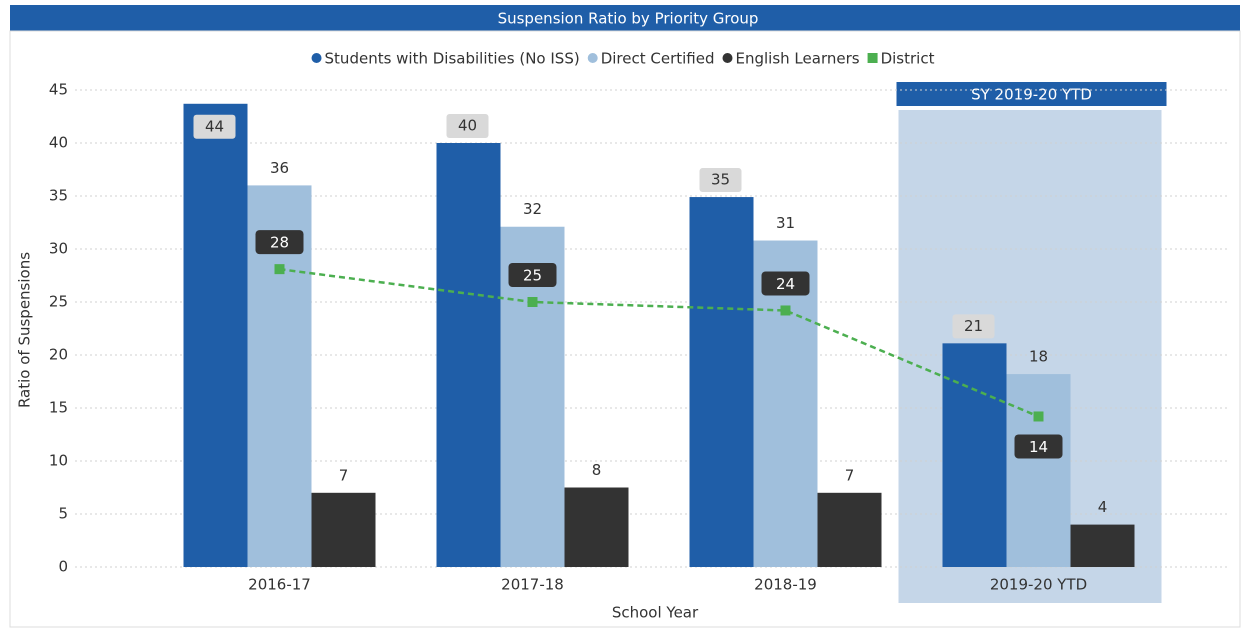 The image size is (1241, 629). What do you see at coordinates (785, 585) in the screenshot?
I see `x-tick-label: 2018-19` at bounding box center [785, 585].